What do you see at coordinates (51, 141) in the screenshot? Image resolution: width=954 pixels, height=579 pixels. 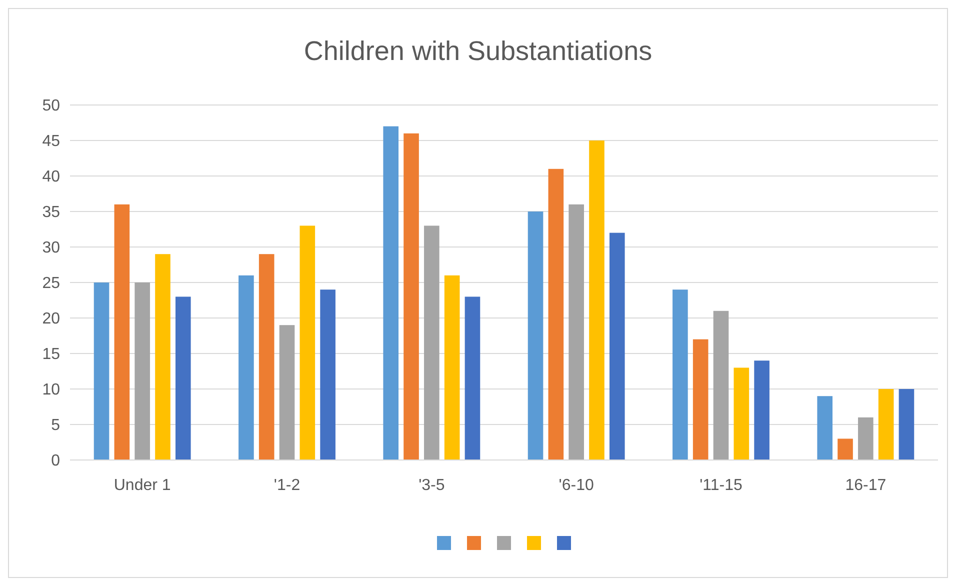 I see `y-tick-label: 45` at bounding box center [51, 141].